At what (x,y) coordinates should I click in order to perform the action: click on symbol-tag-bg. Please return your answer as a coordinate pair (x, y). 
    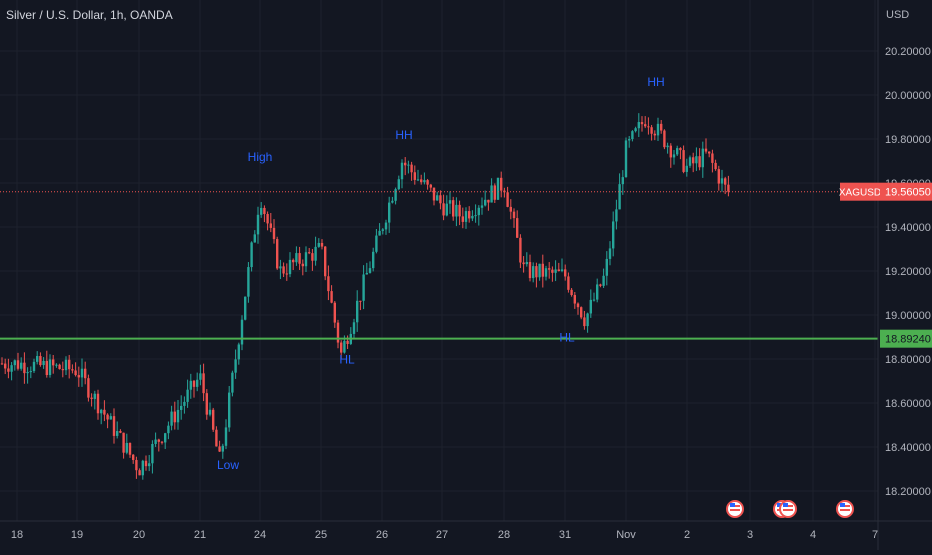
    Looking at the image, I should click on (860, 191).